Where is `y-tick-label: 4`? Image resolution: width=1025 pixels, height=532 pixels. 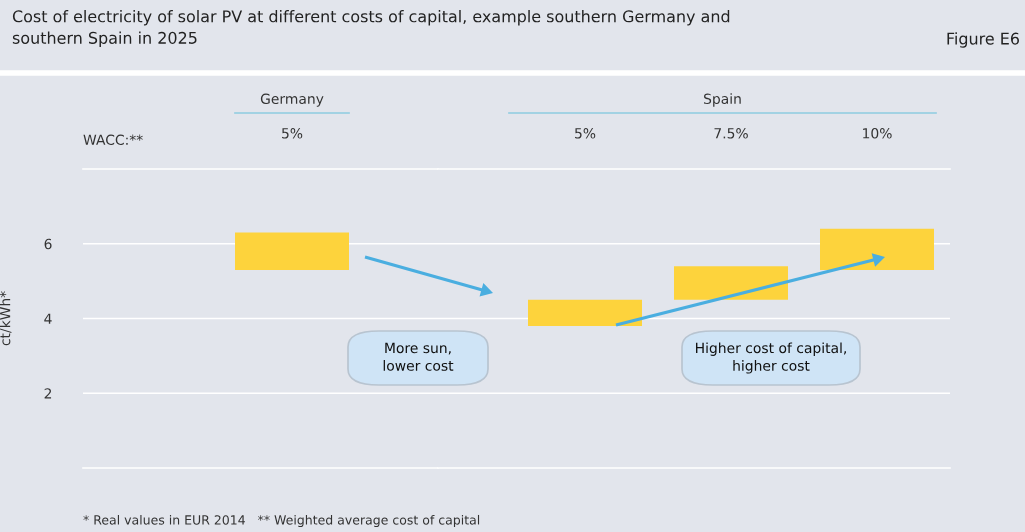
y-tick-label: 4 is located at coordinates (48, 318).